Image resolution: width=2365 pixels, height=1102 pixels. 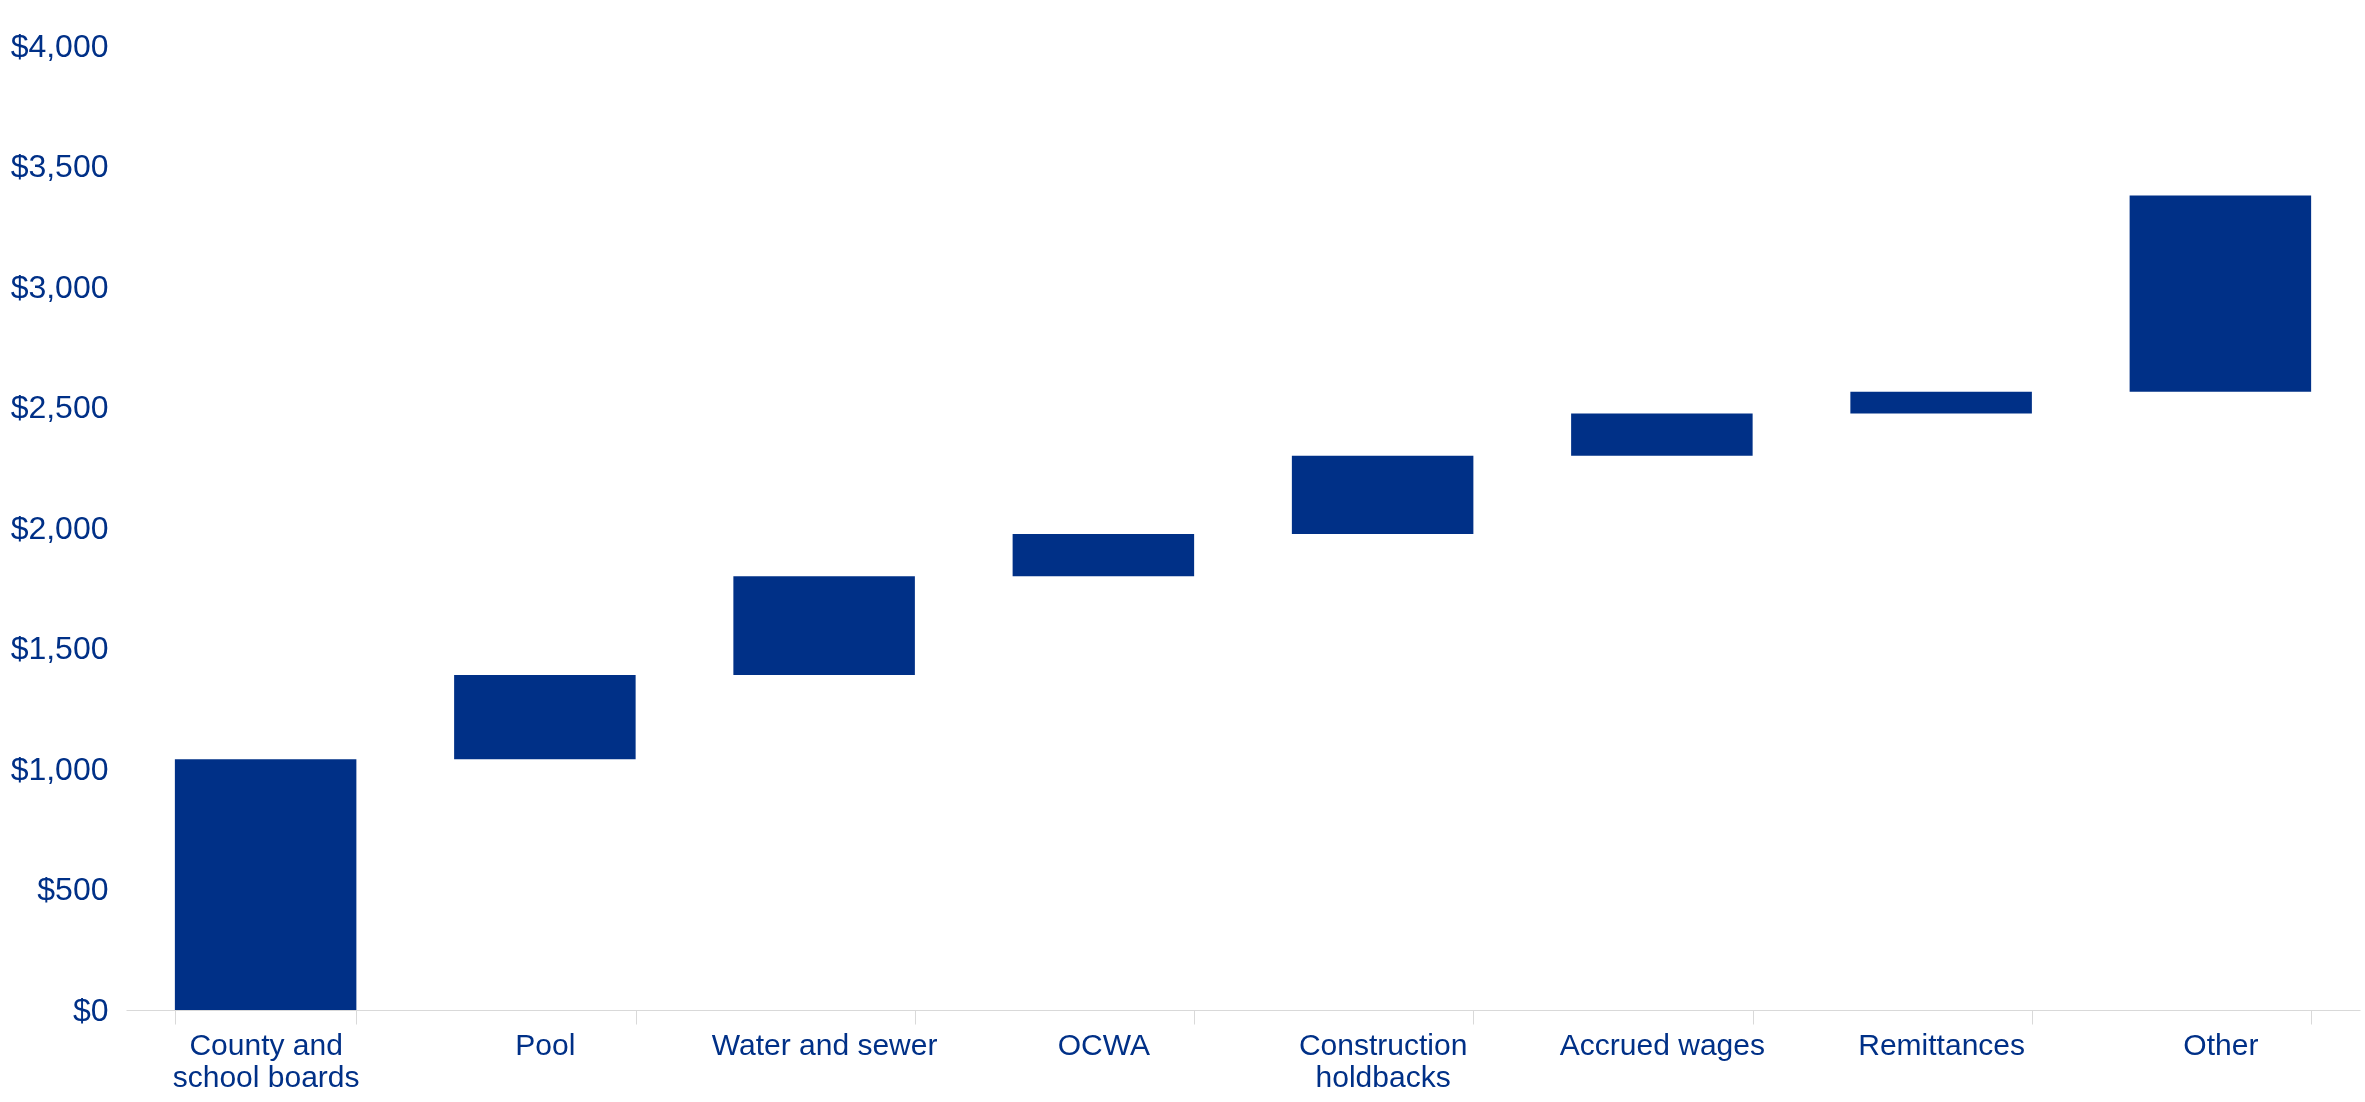 What do you see at coordinates (90, 1009) in the screenshot?
I see `y-tick-label: $0` at bounding box center [90, 1009].